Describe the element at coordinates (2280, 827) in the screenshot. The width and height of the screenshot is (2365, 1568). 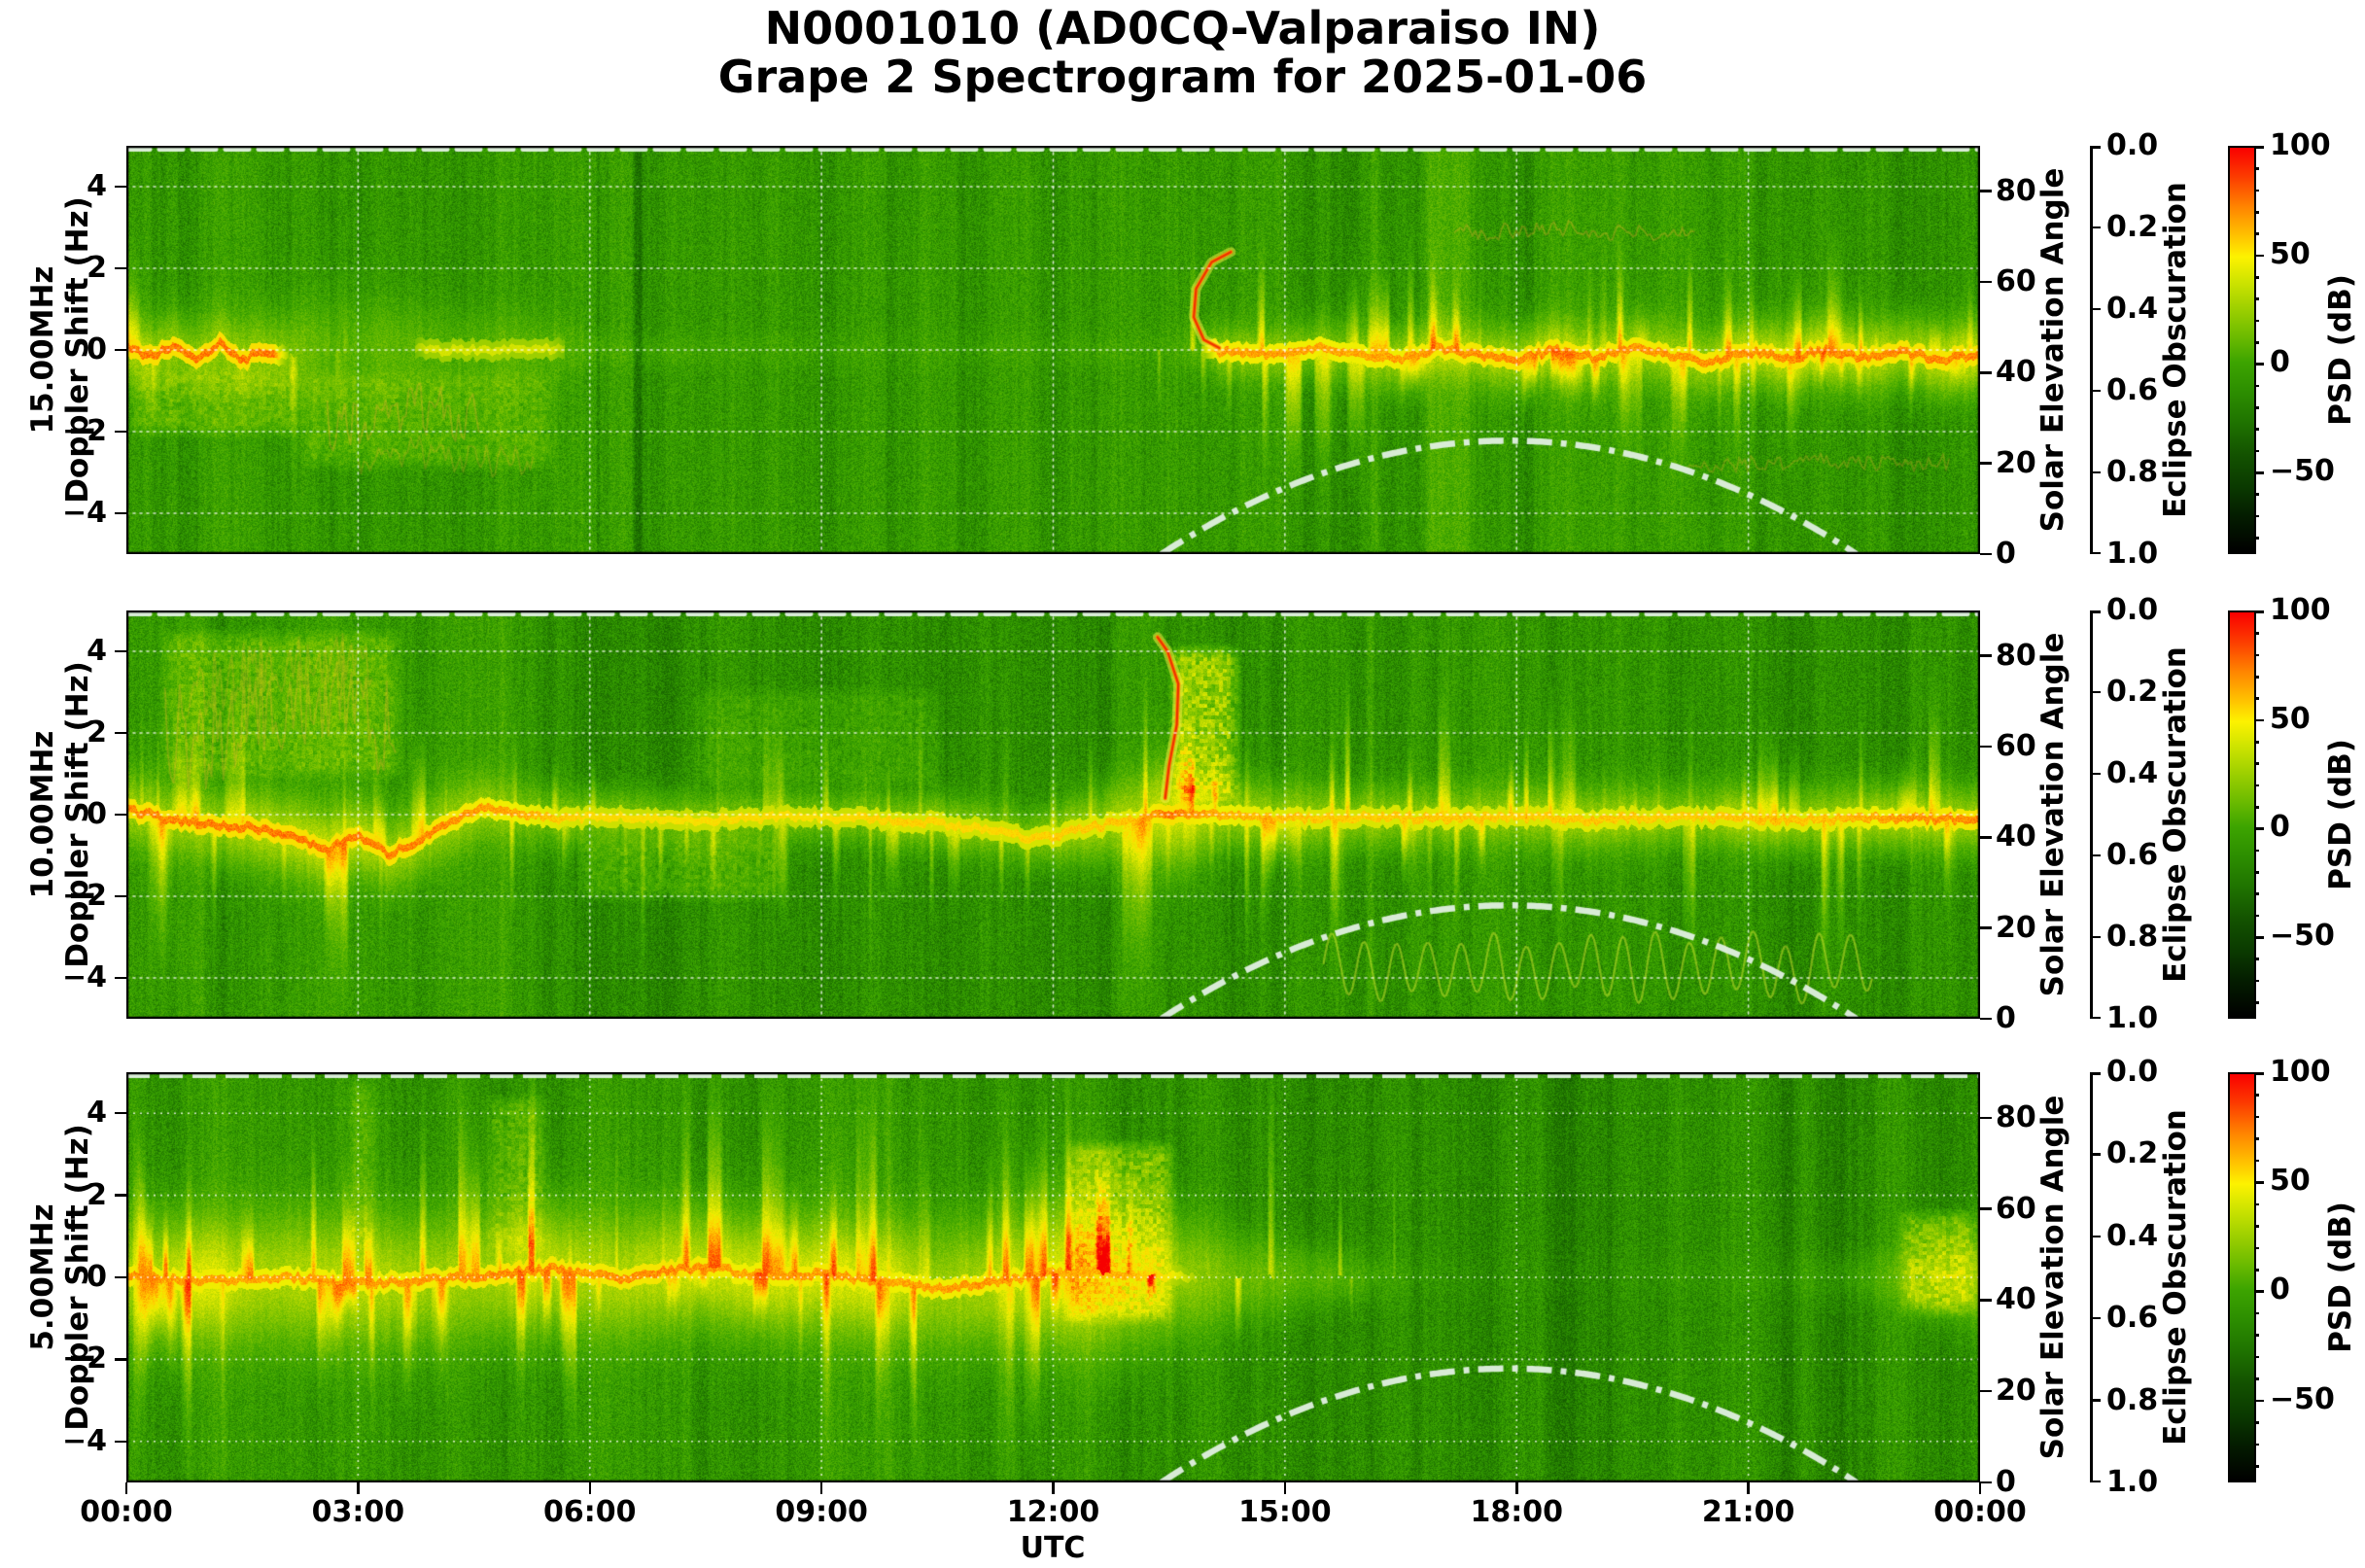
I see `colorbar-tick-label: 0` at that location.